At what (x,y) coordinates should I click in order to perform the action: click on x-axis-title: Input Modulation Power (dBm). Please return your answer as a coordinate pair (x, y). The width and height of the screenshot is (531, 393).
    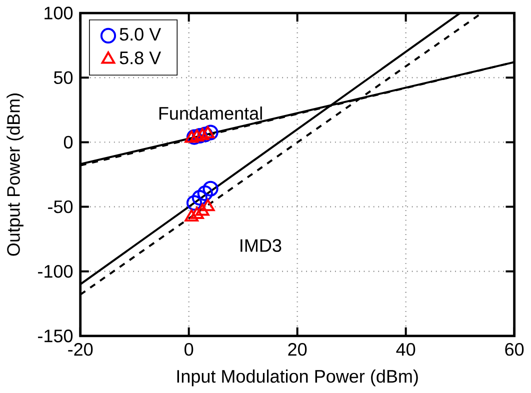
    Looking at the image, I should click on (297, 378).